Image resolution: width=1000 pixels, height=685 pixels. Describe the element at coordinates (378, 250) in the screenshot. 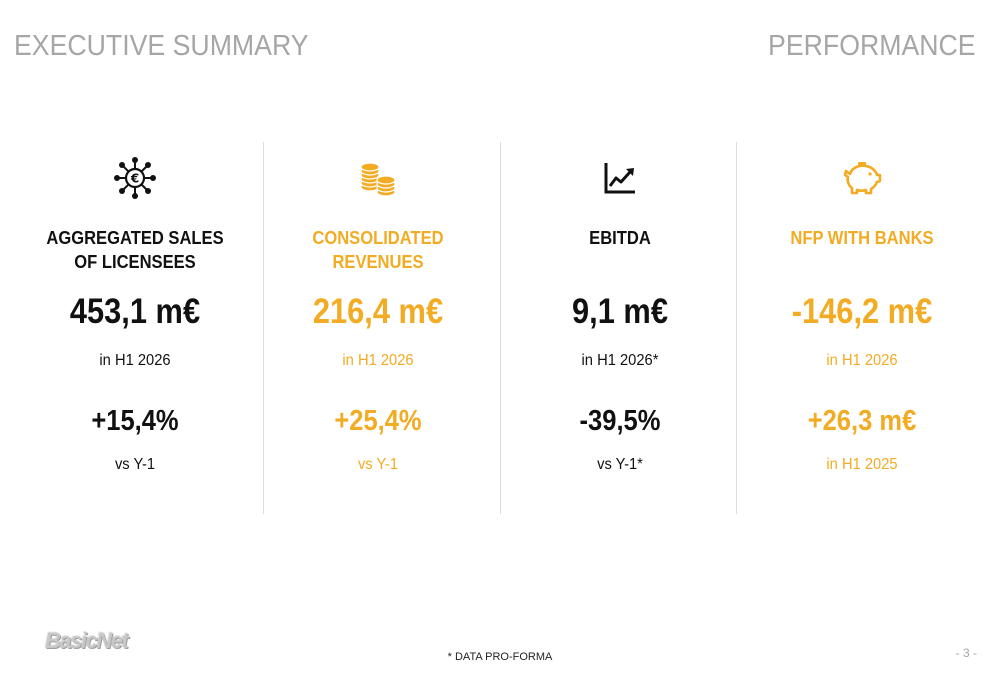

I see `kpi-title: CONSOLIDATED REVENUES` at that location.